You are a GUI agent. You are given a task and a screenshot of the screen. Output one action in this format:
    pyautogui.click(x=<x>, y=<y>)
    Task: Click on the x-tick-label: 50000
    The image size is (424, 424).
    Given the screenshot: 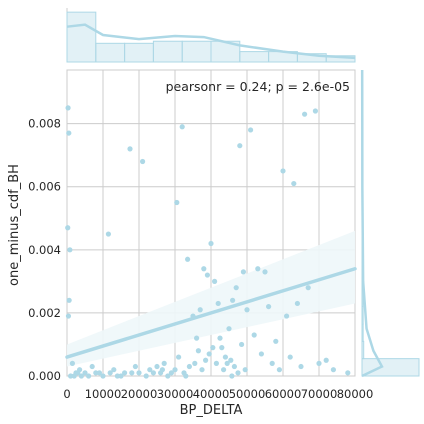 What is the action you would take?
    pyautogui.click(x=247, y=394)
    